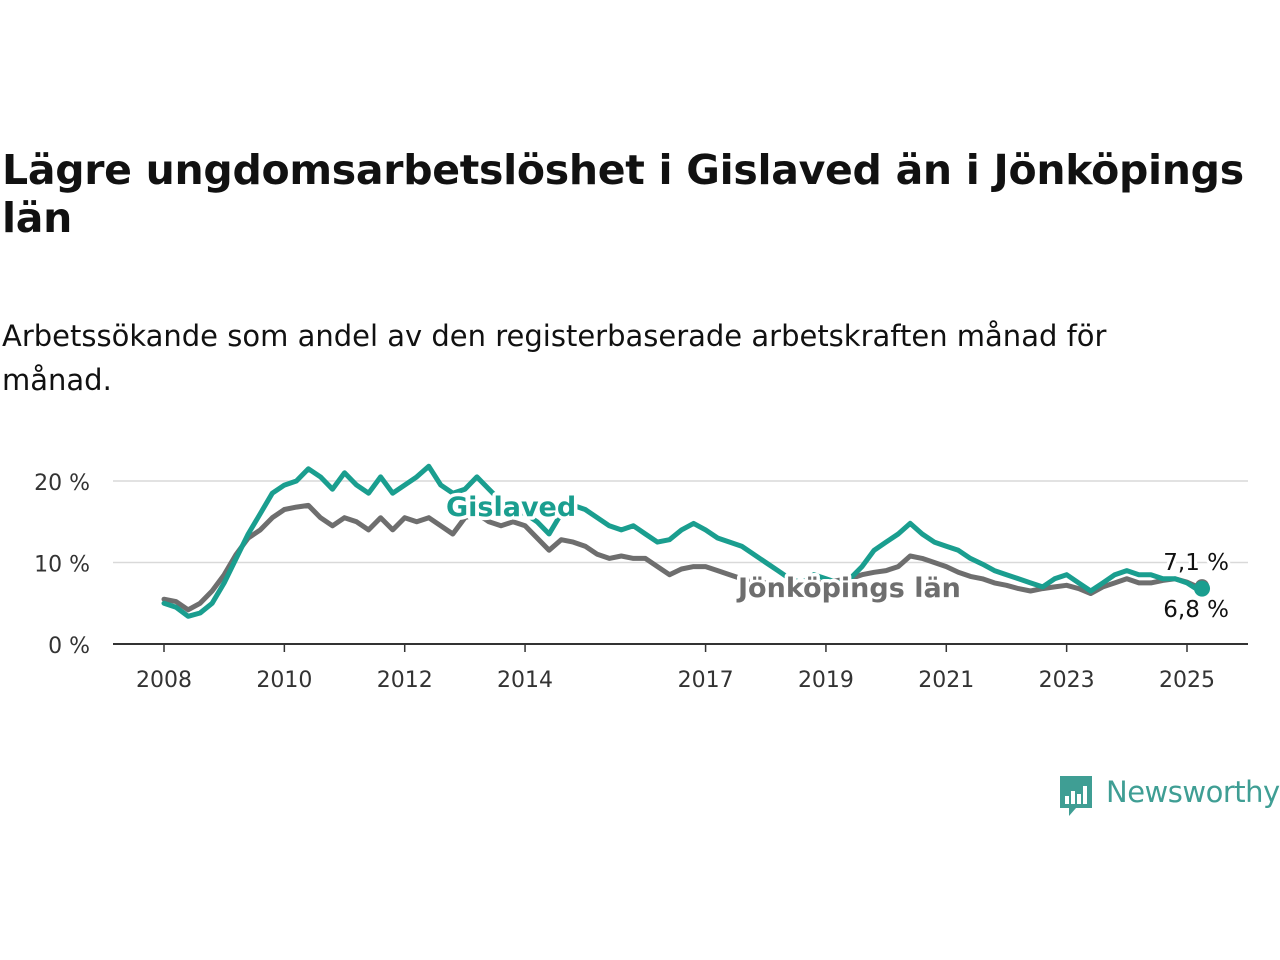 Image resolution: width=1280 pixels, height=960 pixels. What do you see at coordinates (62, 483) in the screenshot?
I see `y-tick-label: 20 %` at bounding box center [62, 483].